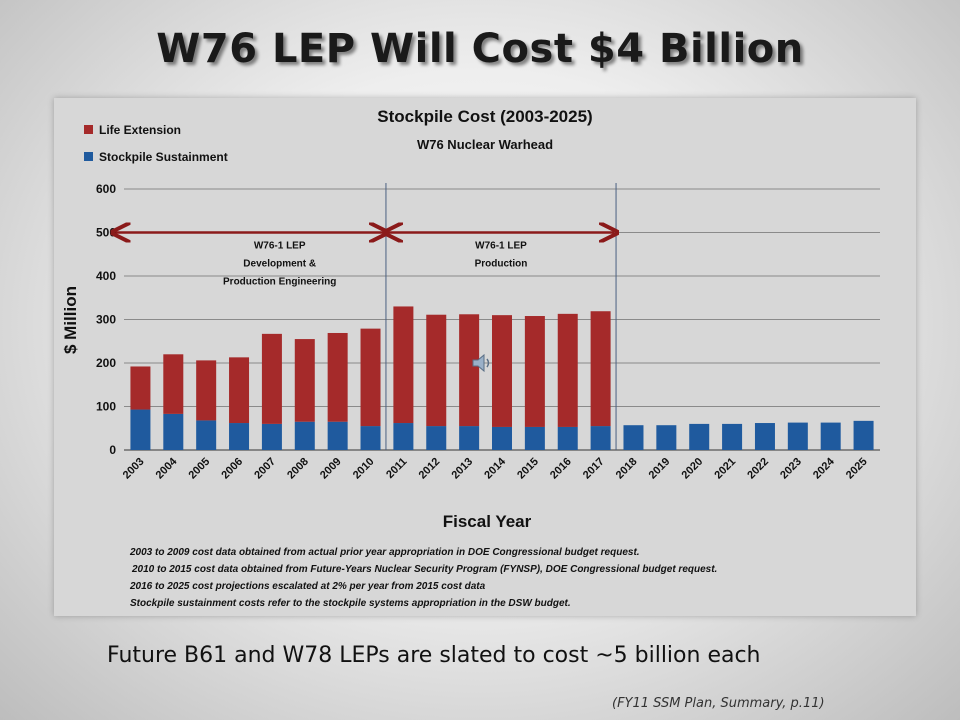 The image size is (960, 720). What do you see at coordinates (167, 468) in the screenshot?
I see `x-tick-label: 2004` at bounding box center [167, 468].